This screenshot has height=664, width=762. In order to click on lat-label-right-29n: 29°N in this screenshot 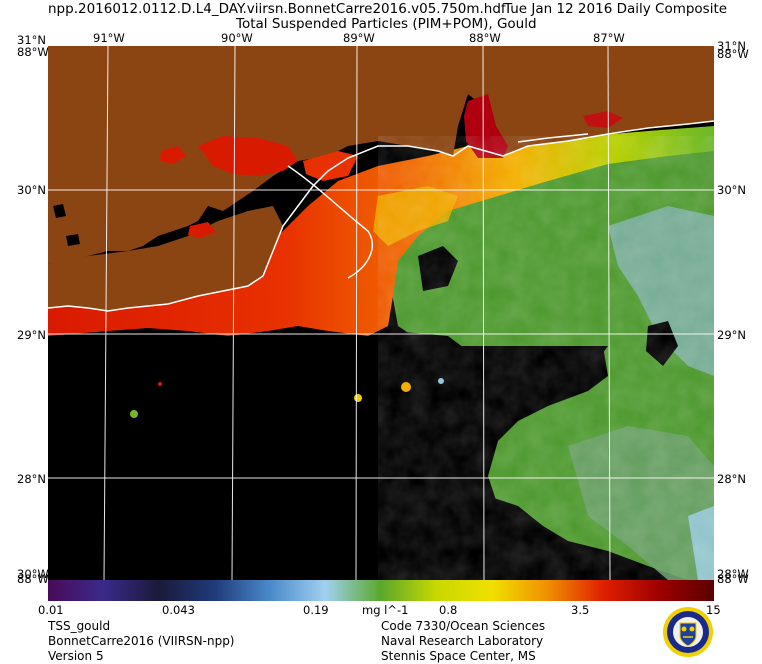, I will do `click(731, 335)`.